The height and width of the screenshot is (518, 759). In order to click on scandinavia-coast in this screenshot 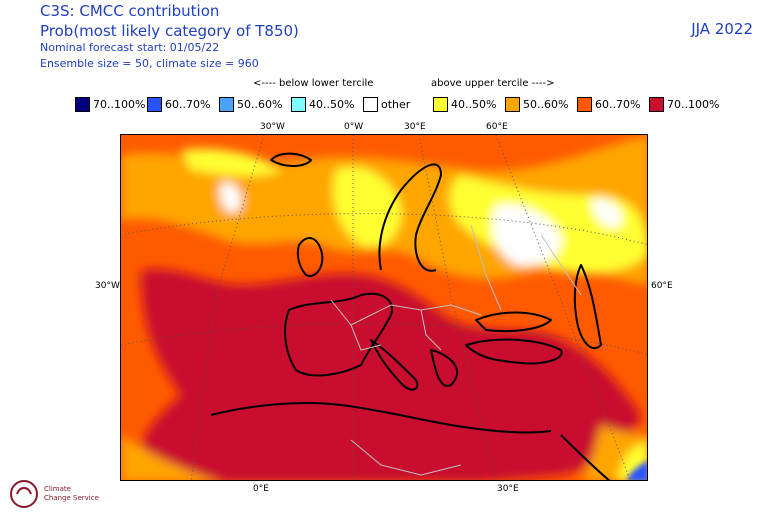, I will do `click(410, 217)`.